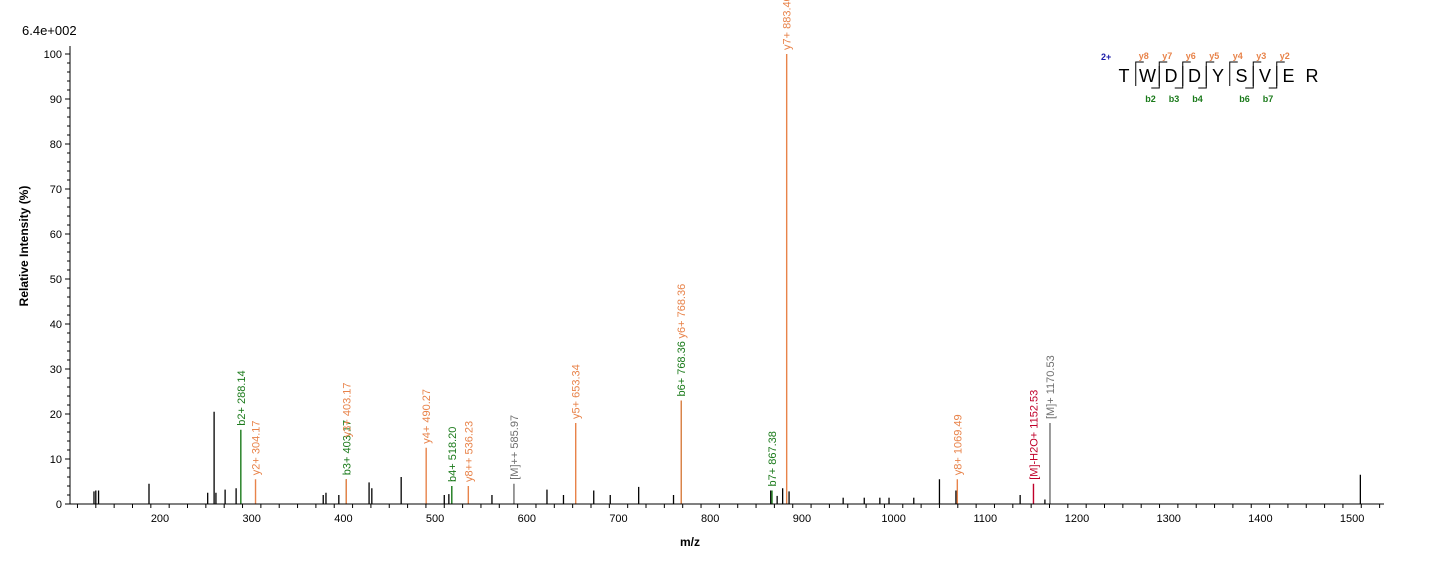 This screenshot has width=1436, height=562. Describe the element at coordinates (56, 460) in the screenshot. I see `y-tick-label: 10` at that location.